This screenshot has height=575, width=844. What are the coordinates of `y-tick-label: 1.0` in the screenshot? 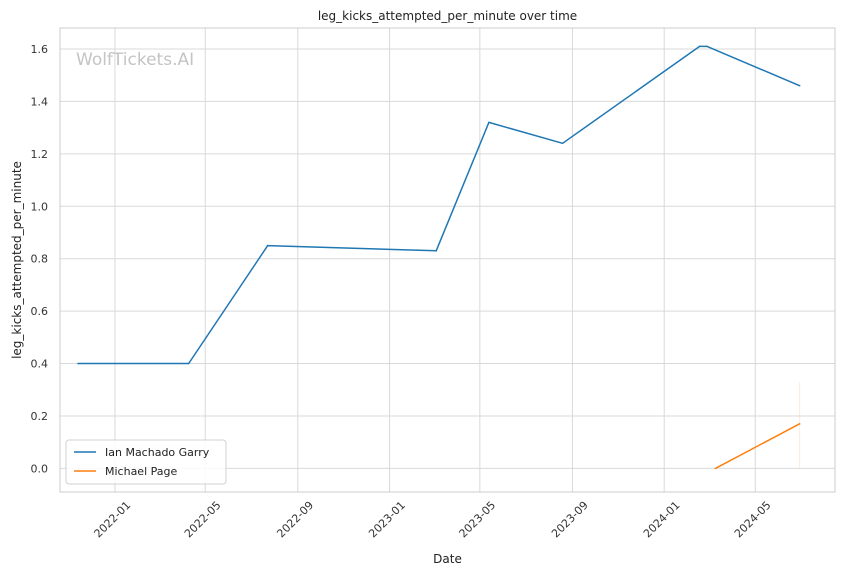 It's located at (40, 206).